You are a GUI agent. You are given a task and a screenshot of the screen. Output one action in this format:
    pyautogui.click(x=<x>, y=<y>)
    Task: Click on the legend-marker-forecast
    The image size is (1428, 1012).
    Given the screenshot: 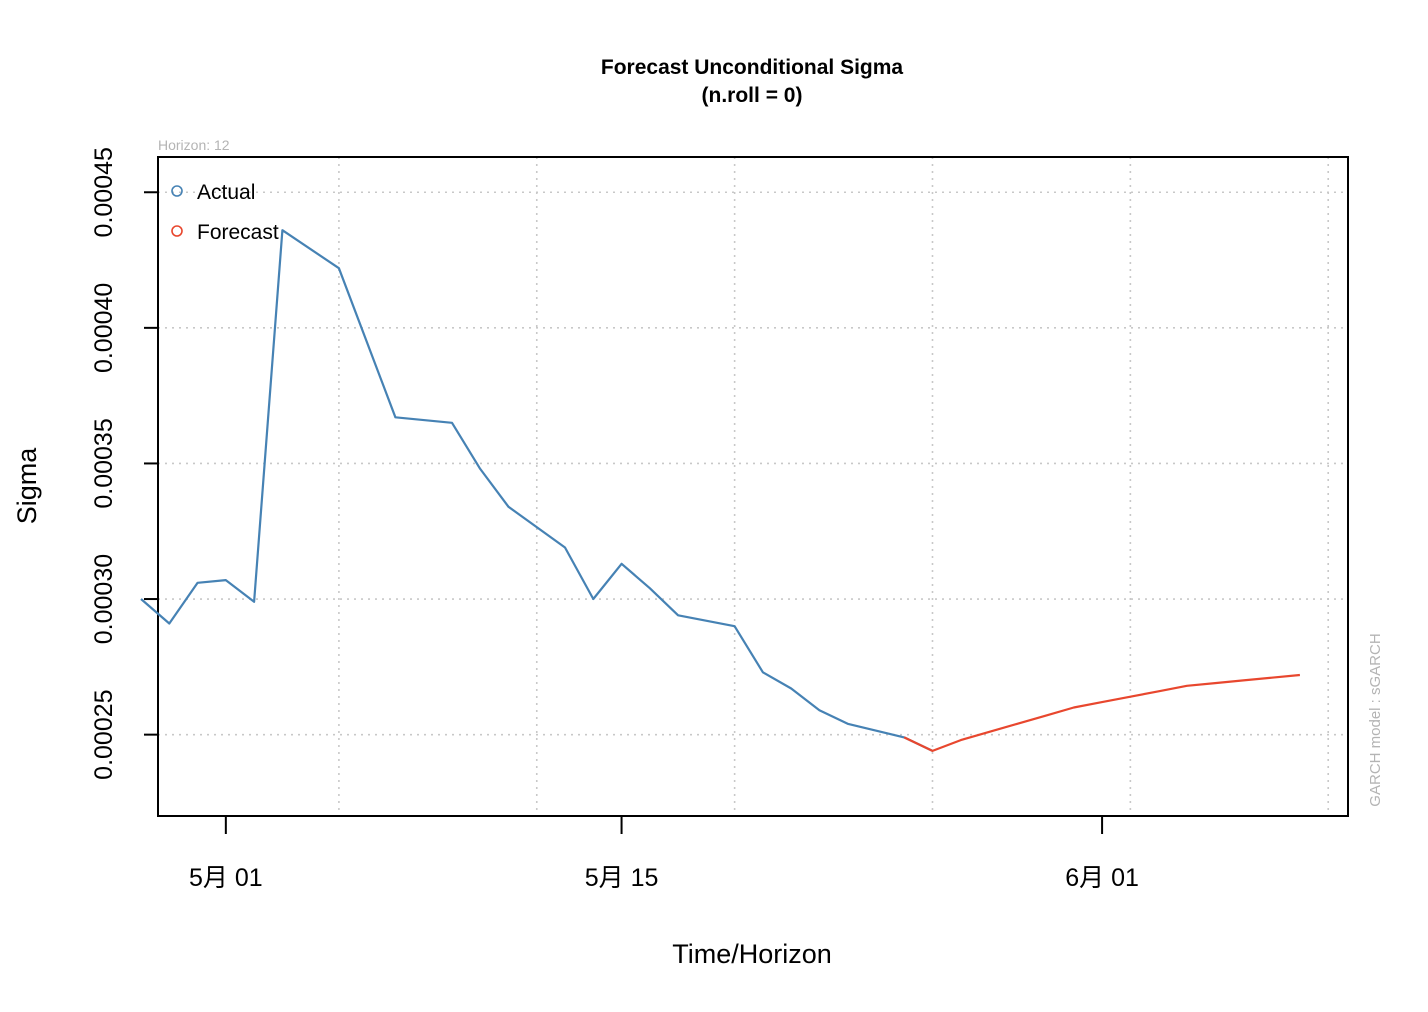 What is the action you would take?
    pyautogui.click(x=177, y=231)
    